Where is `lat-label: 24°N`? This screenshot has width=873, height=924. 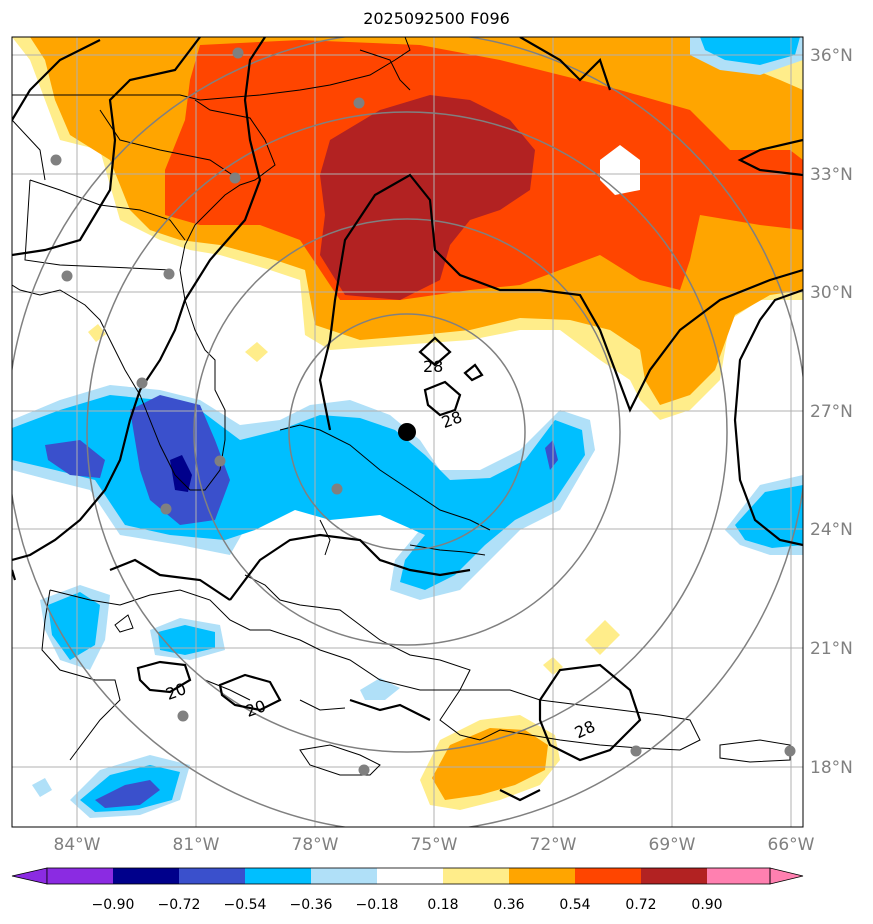 lat-label: 24°N is located at coordinates (831, 530).